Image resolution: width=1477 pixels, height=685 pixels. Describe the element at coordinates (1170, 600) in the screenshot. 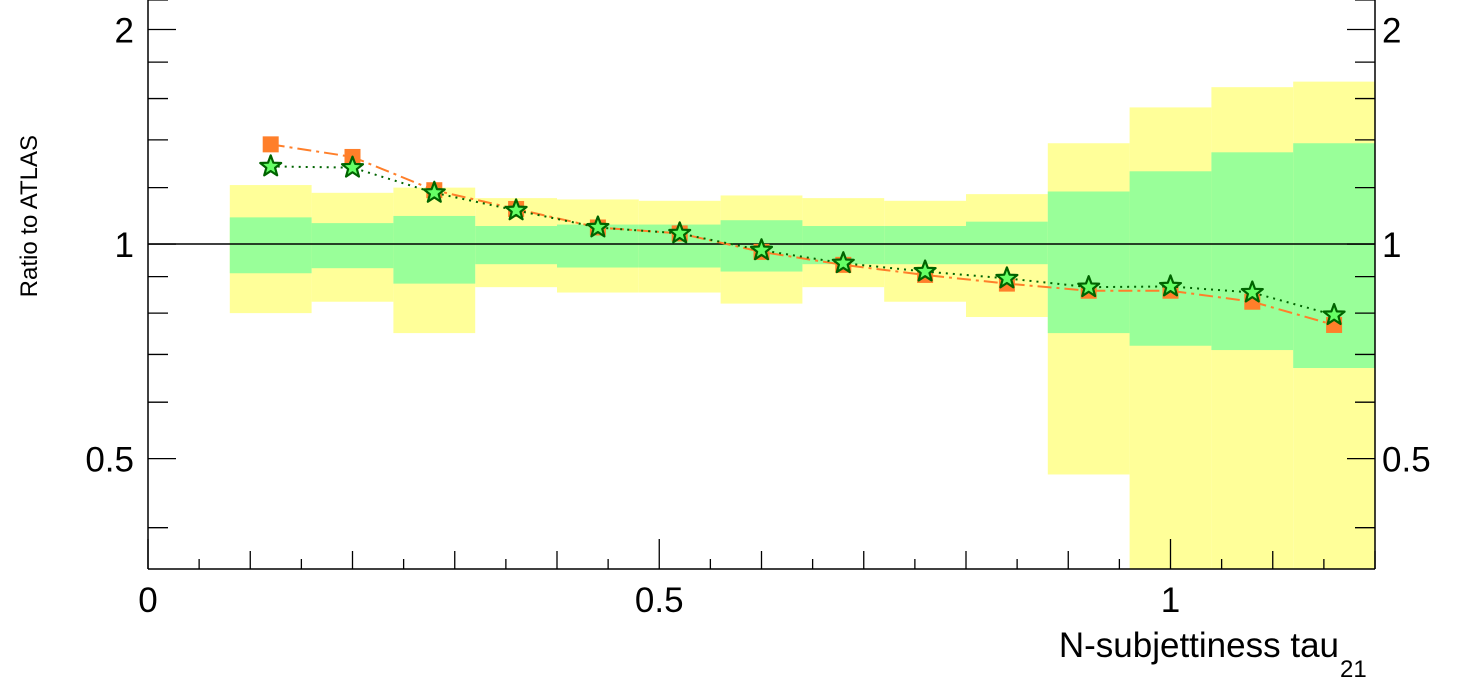

I see `x-tick-label: 1` at that location.